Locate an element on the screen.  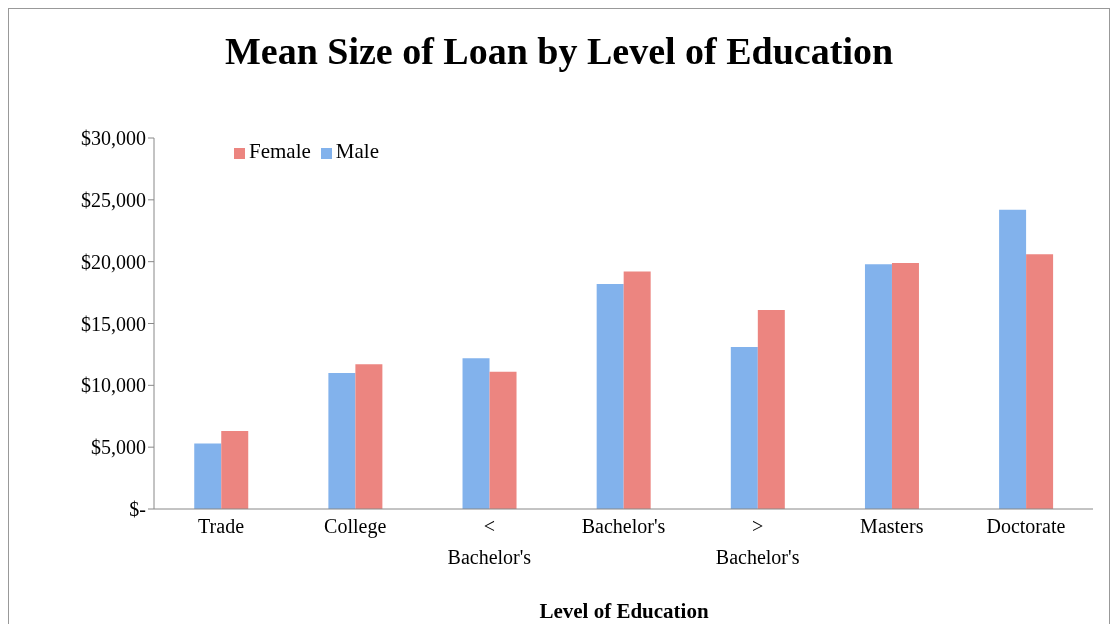
legend-label: Female is located at coordinates (280, 151).